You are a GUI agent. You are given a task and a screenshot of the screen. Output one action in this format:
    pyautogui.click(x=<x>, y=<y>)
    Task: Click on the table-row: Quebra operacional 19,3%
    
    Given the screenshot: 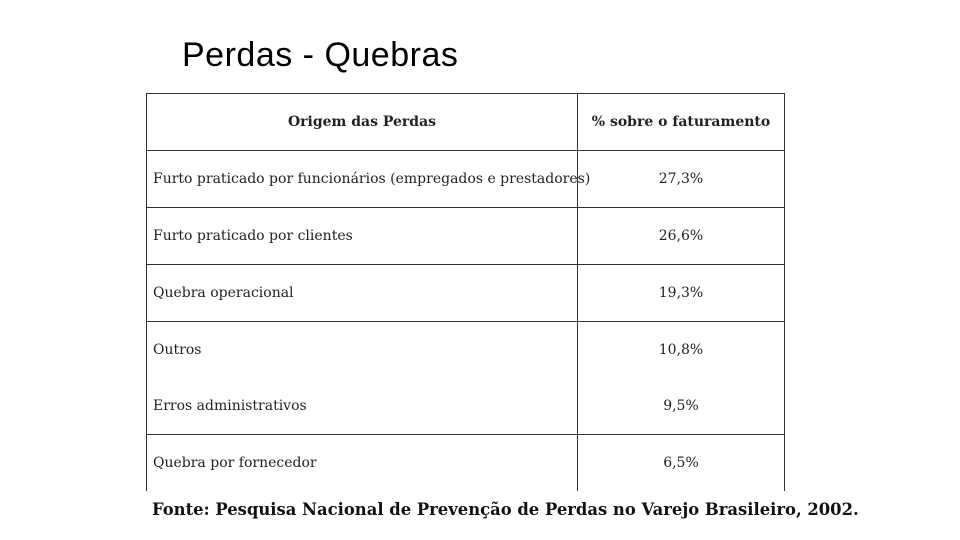 What is the action you would take?
    pyautogui.click(x=465, y=293)
    